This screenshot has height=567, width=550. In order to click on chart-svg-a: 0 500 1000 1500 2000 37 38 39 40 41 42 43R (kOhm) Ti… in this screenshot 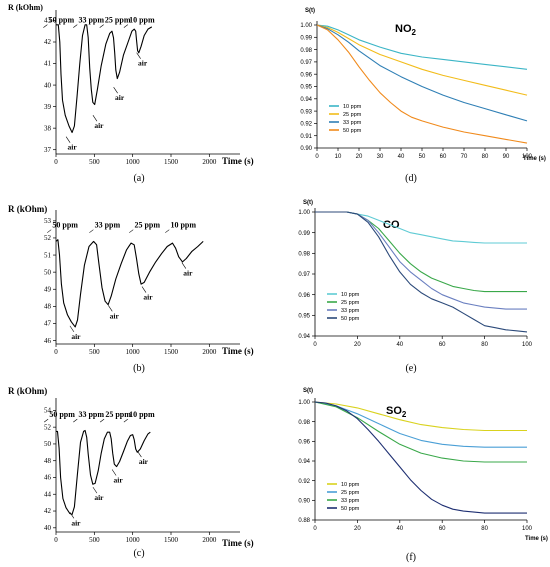, I will do `click(131, 93)`.